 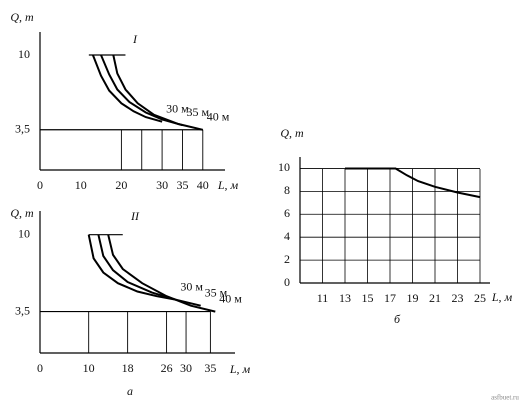 What do you see at coordinates (167, 368) in the screenshot?
I see `x-tick-label: 26` at bounding box center [167, 368].